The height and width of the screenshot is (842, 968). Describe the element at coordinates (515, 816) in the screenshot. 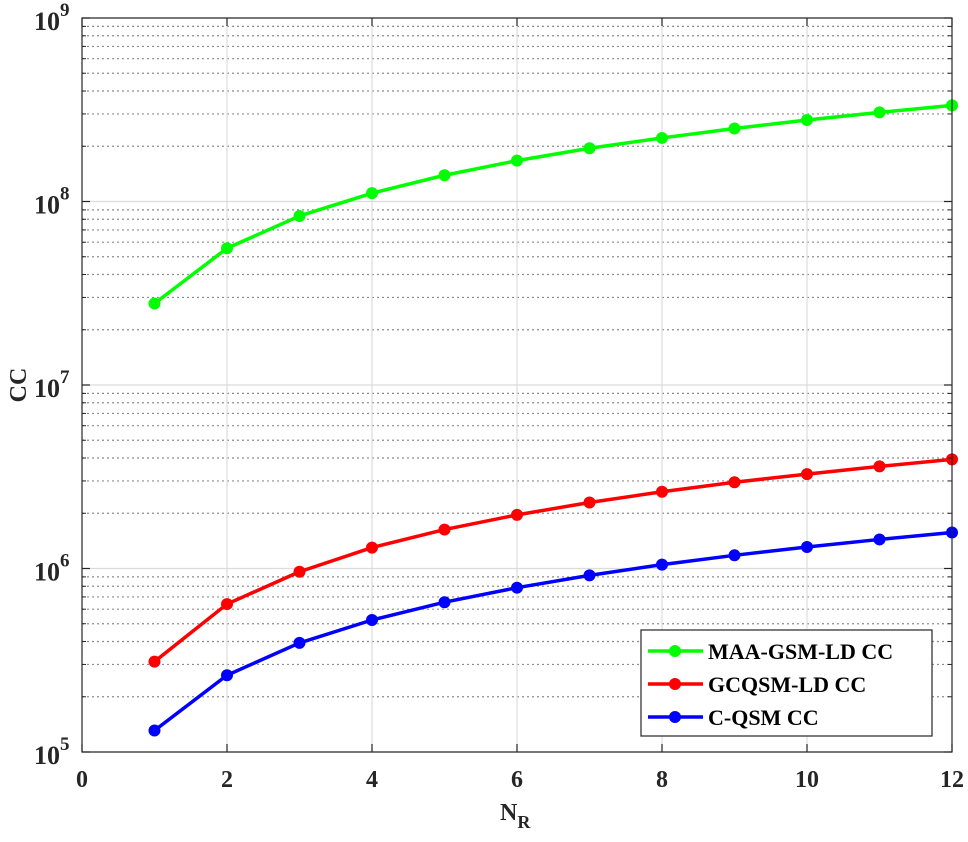

I see `x-axis-label: NR` at that location.